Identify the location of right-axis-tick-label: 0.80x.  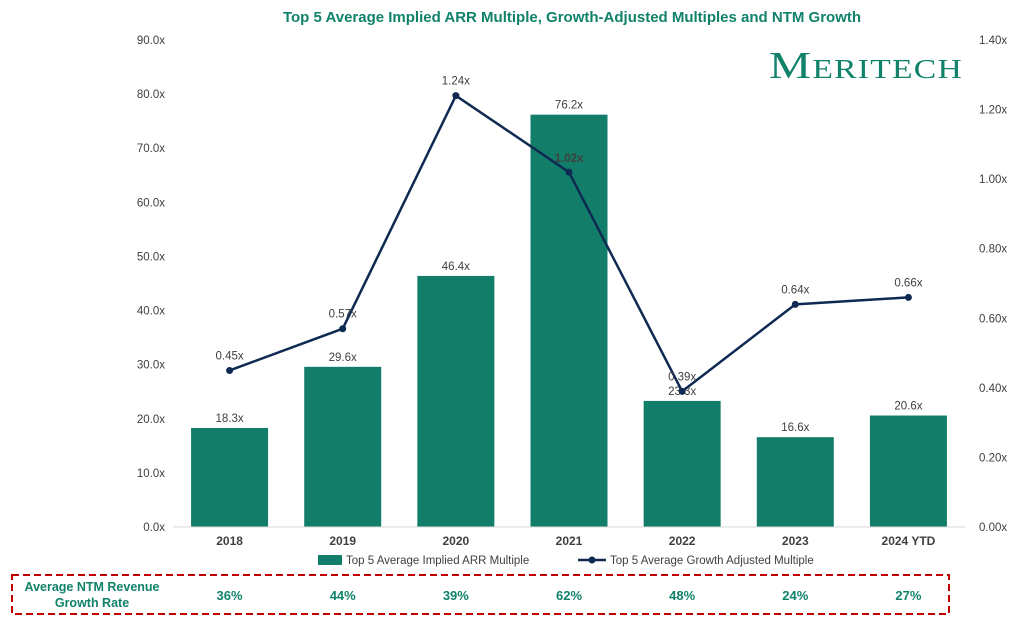
(993, 250).